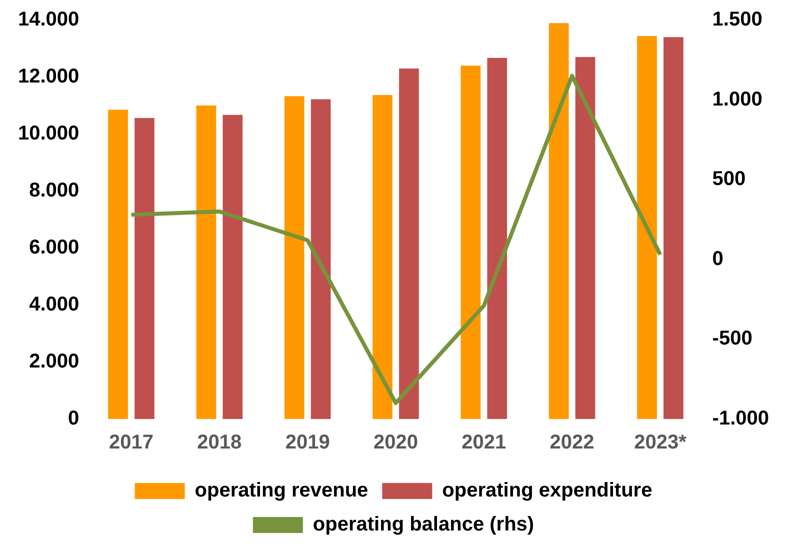 Image resolution: width=797 pixels, height=550 pixels. Describe the element at coordinates (732, 339) in the screenshot. I see `y2-tick-label: -500` at that location.